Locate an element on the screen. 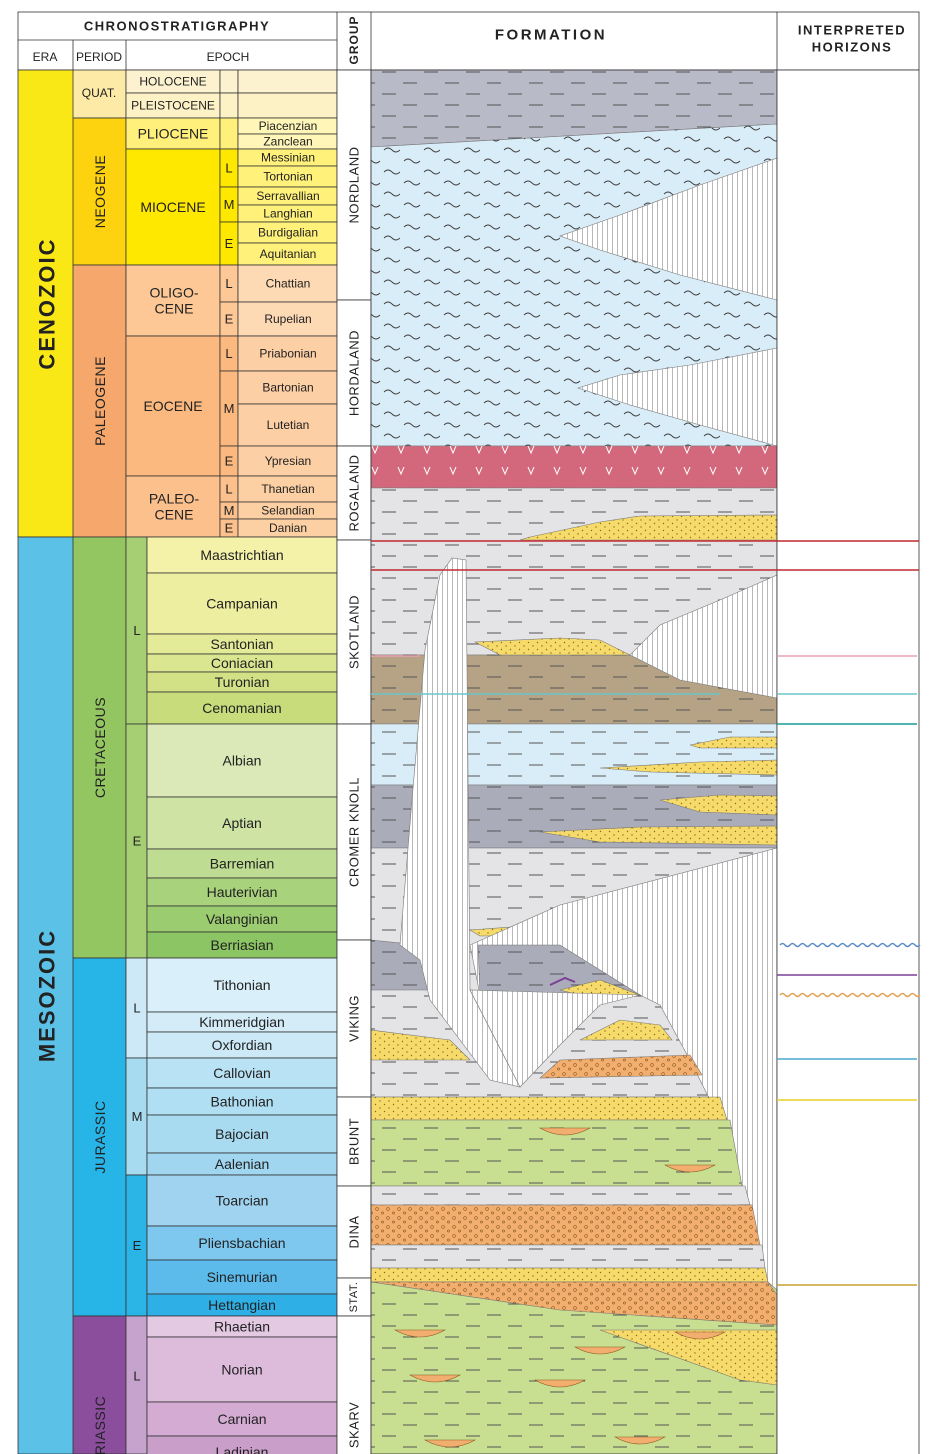  stage-label: Bartonian is located at coordinates (287, 388).